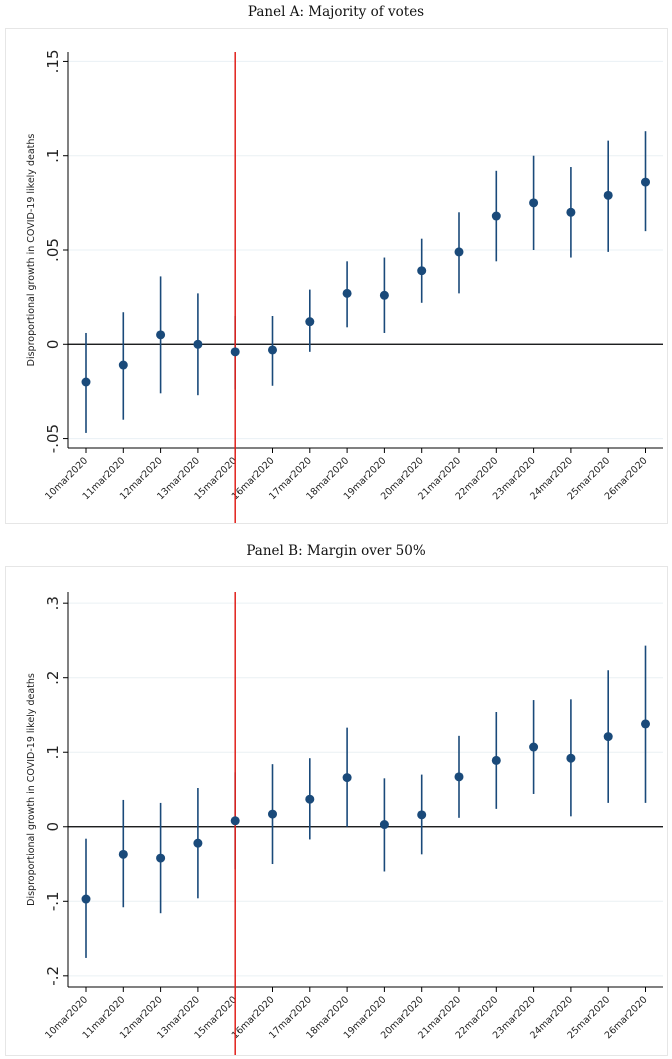 The width and height of the screenshot is (672, 1059). I want to click on y-tick-label: .2, so click(53, 678).